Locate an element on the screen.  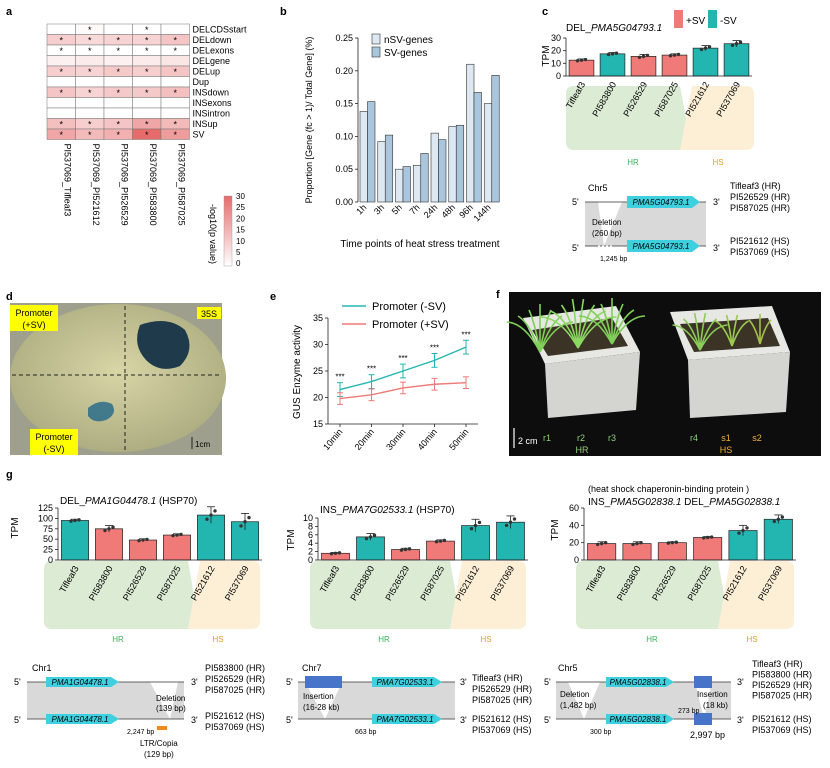
g1-ytick-label: 25 is located at coordinates (48, 550).